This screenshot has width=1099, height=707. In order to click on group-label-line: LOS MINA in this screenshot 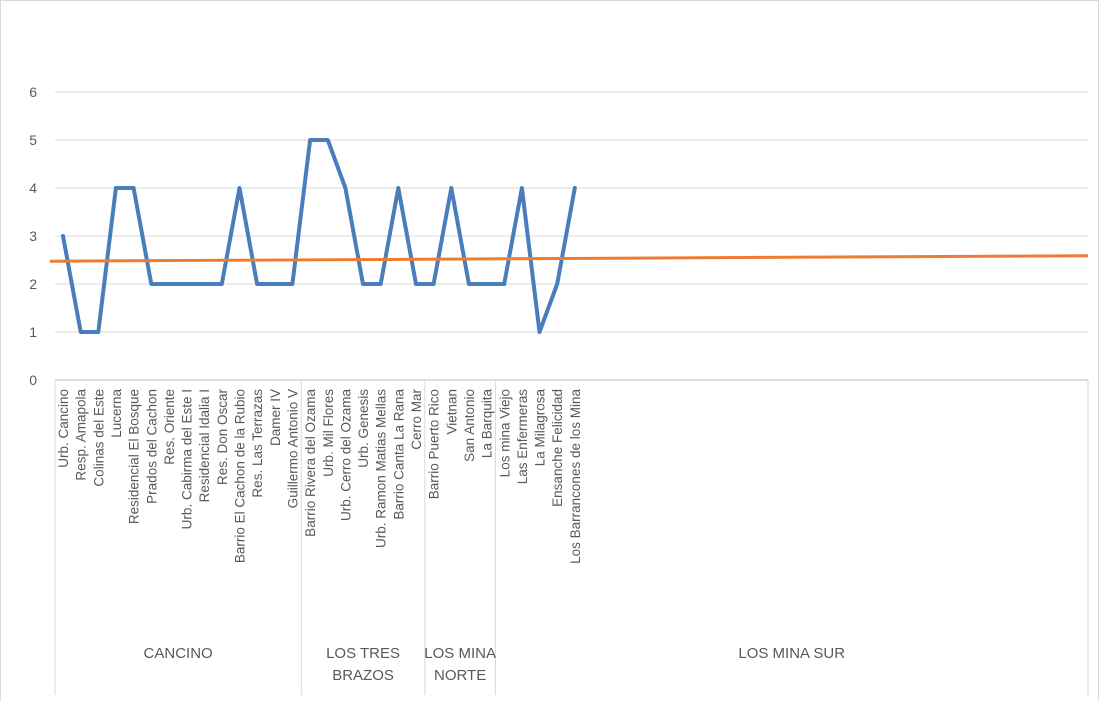, I will do `click(460, 653)`.